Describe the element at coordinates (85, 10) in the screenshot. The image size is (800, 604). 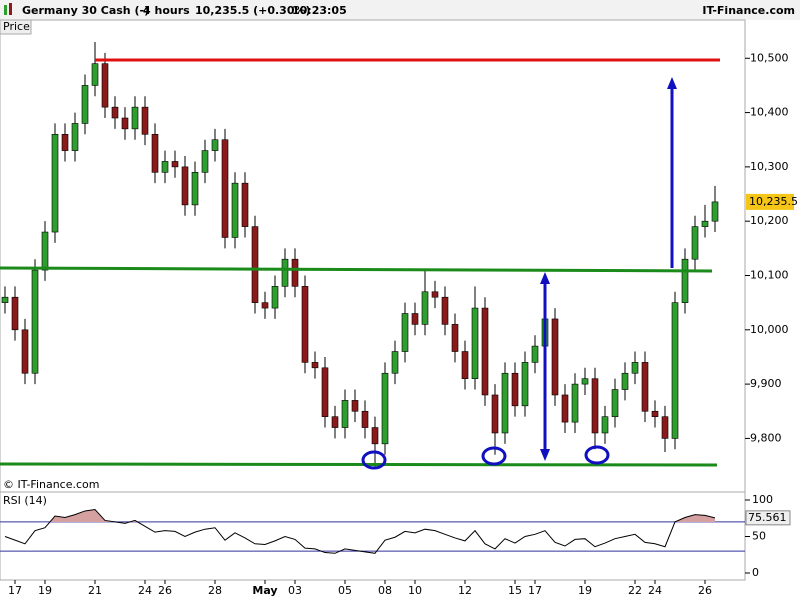
I see `instrument: Germany 30 Cash (-)` at that location.